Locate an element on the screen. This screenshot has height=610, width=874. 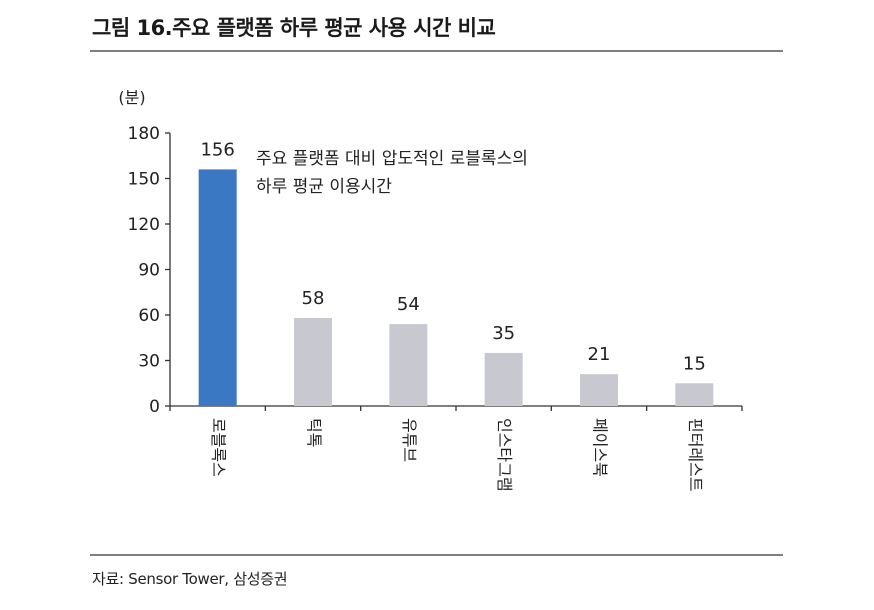
annotation-line-1: 주요 플랫폼 대비 압도적인 로블록스의 is located at coordinates (392, 159).